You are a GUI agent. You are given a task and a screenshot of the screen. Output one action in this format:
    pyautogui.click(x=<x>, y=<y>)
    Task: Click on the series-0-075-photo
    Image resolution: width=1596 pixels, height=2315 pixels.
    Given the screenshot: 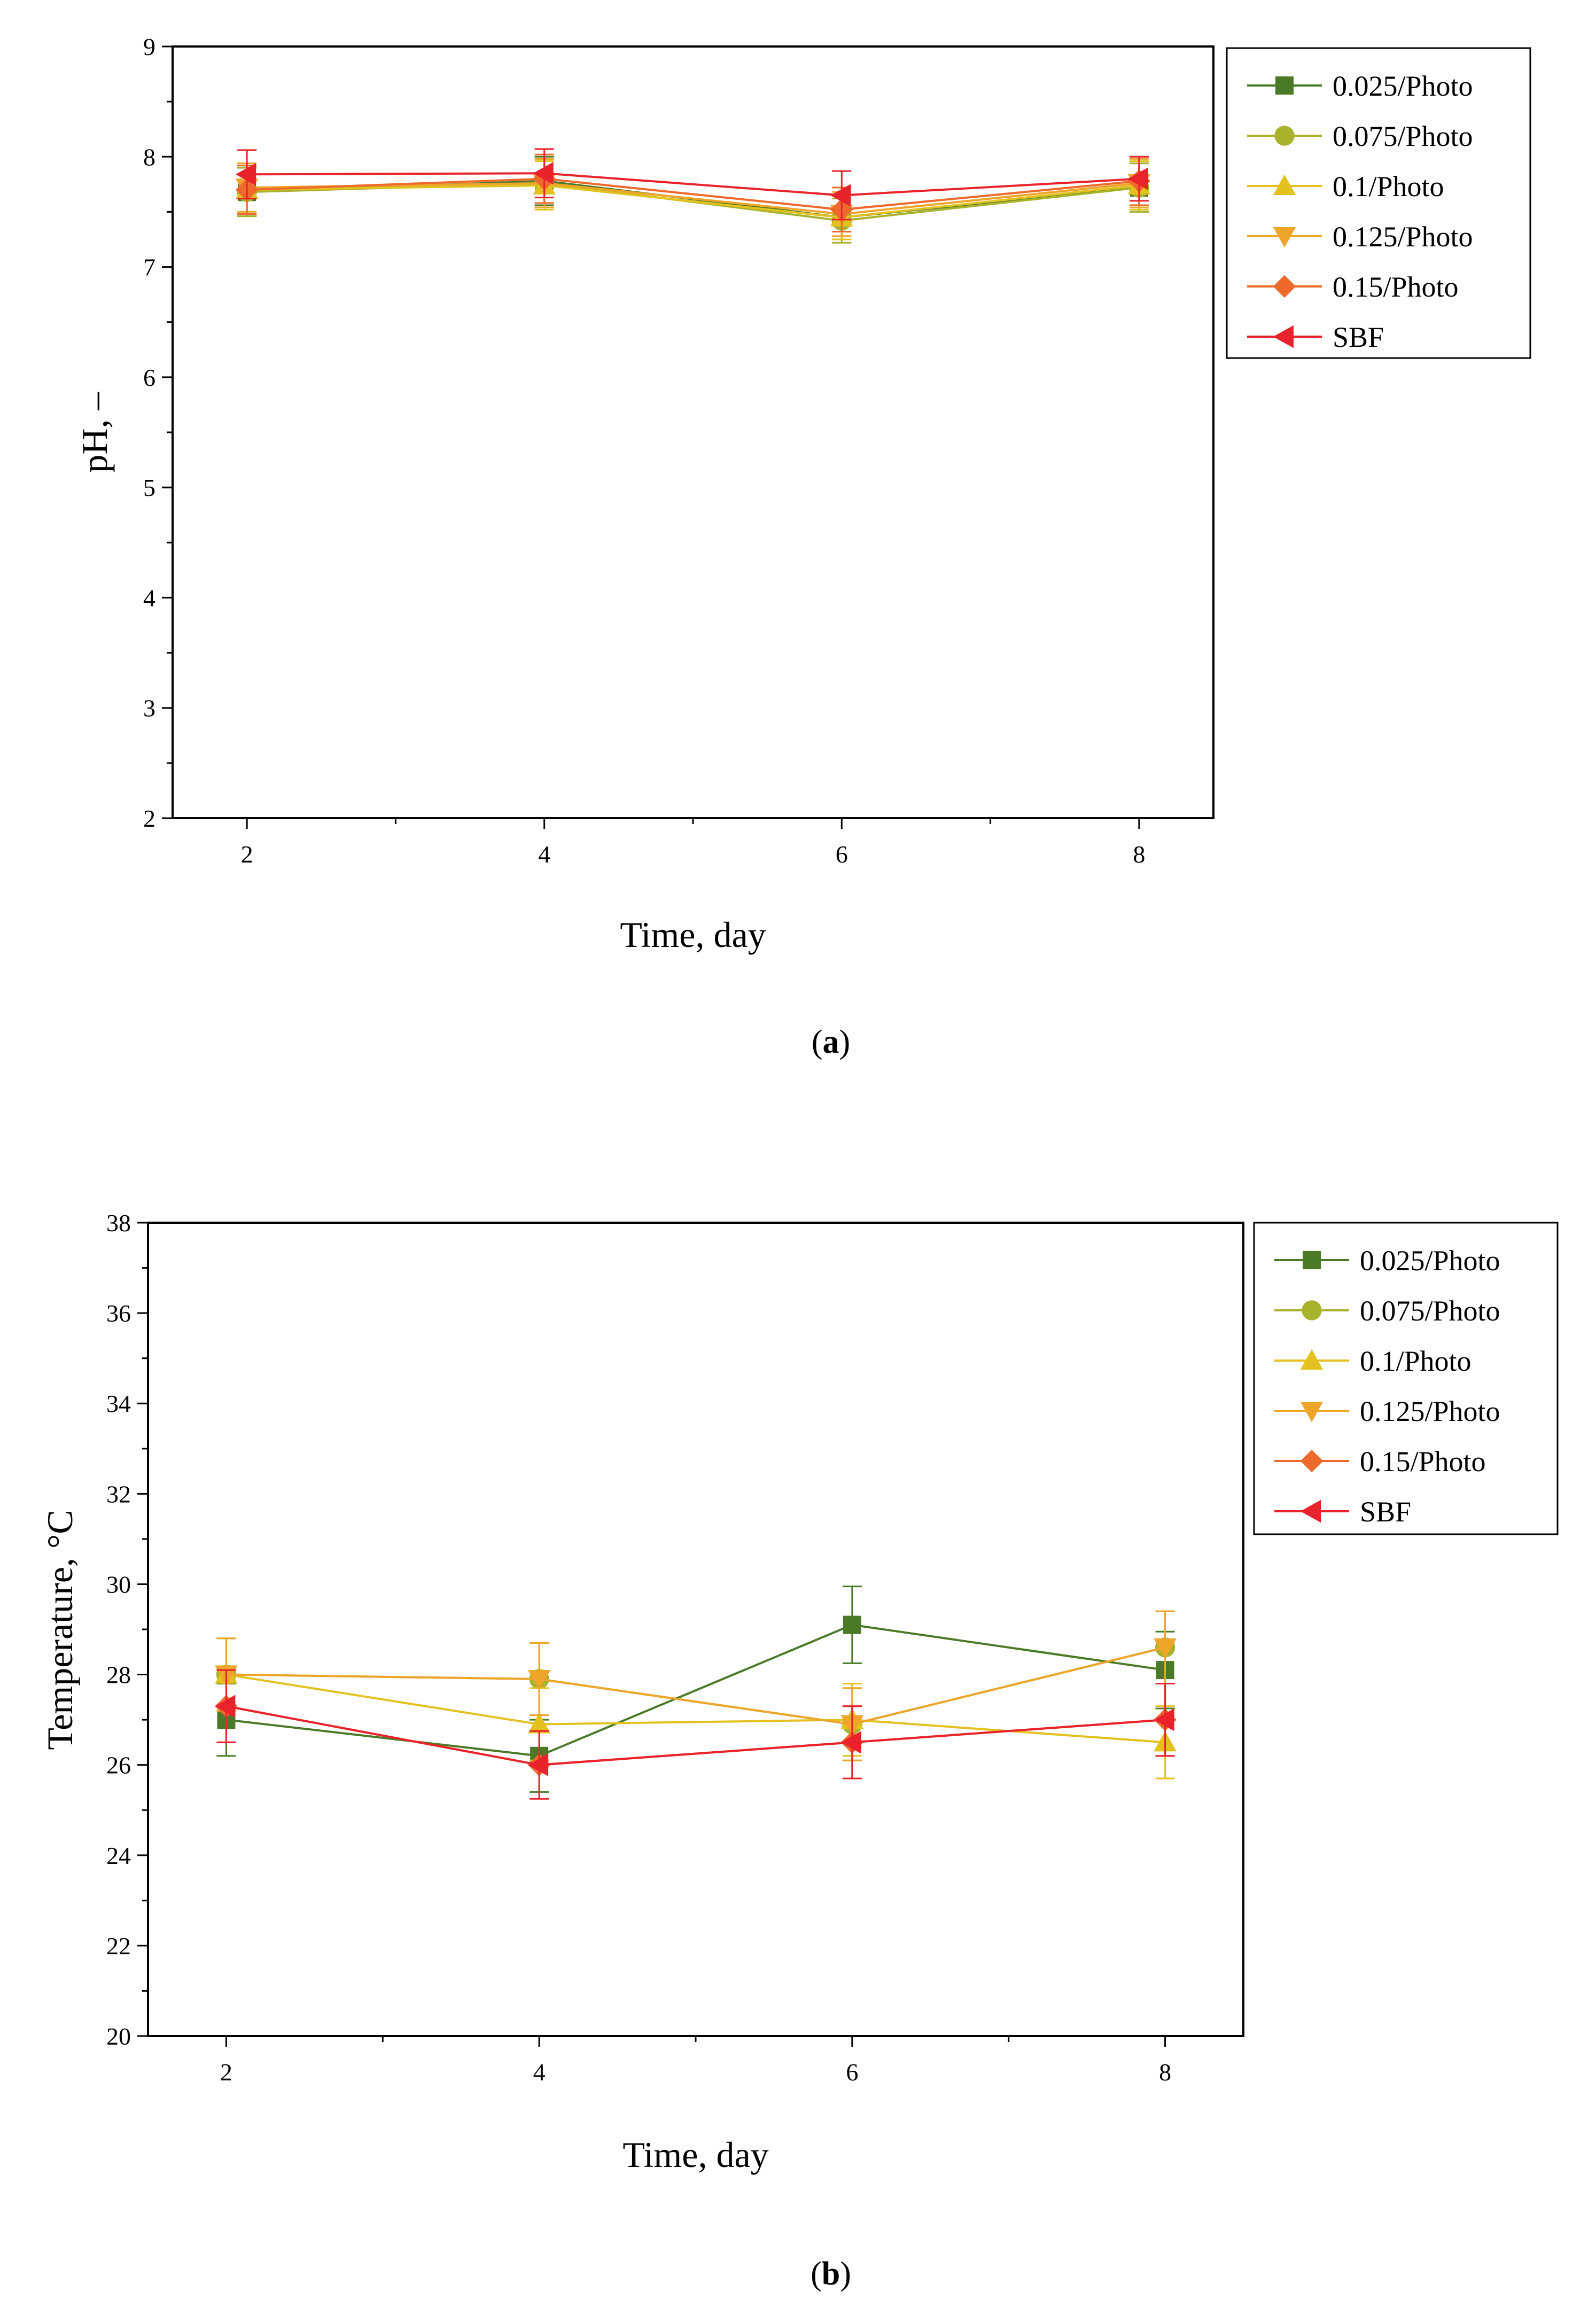 What is the action you would take?
    pyautogui.click(x=695, y=1685)
    